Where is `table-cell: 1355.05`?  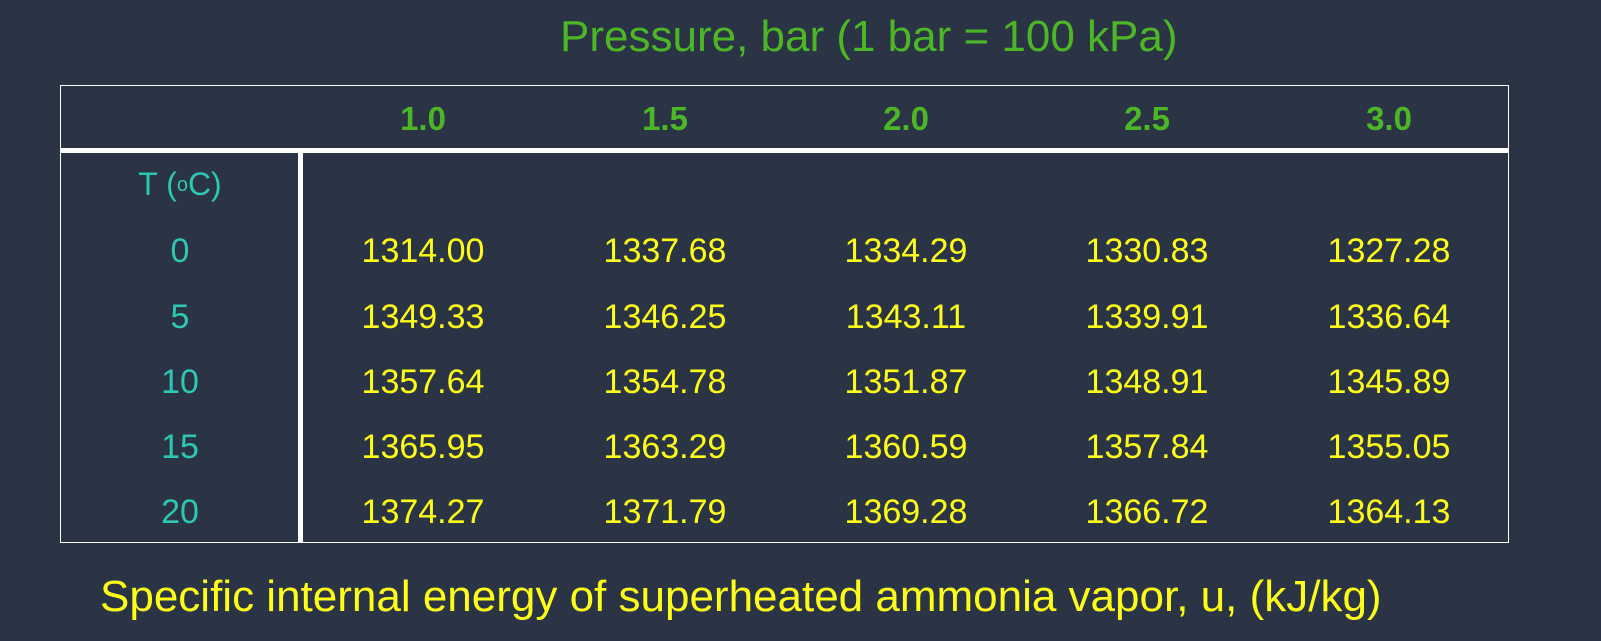 table-cell: 1355.05 is located at coordinates (1389, 447).